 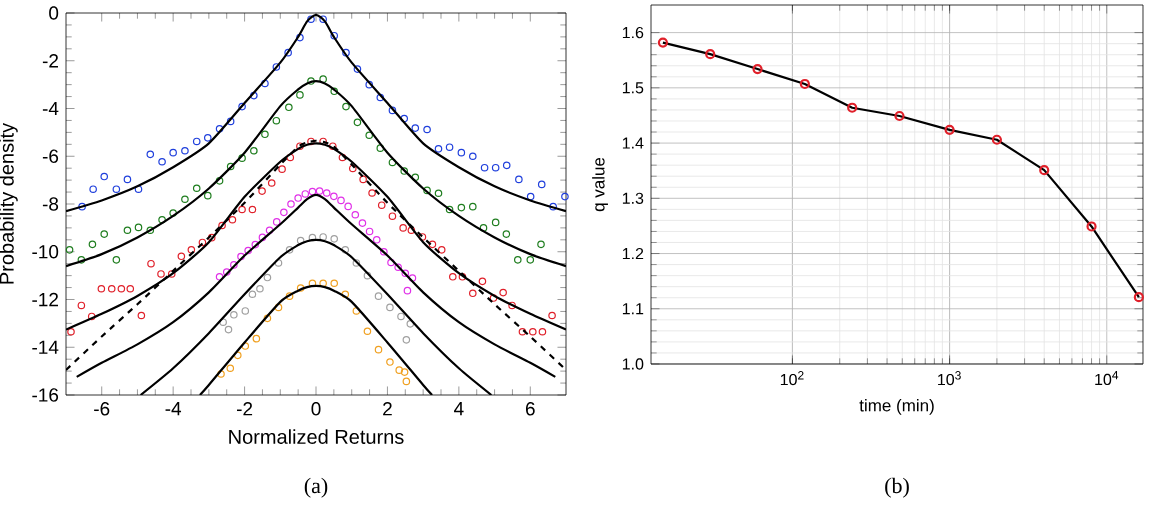 What do you see at coordinates (896, 406) in the screenshot?
I see `x-axis-title: time (min)` at bounding box center [896, 406].